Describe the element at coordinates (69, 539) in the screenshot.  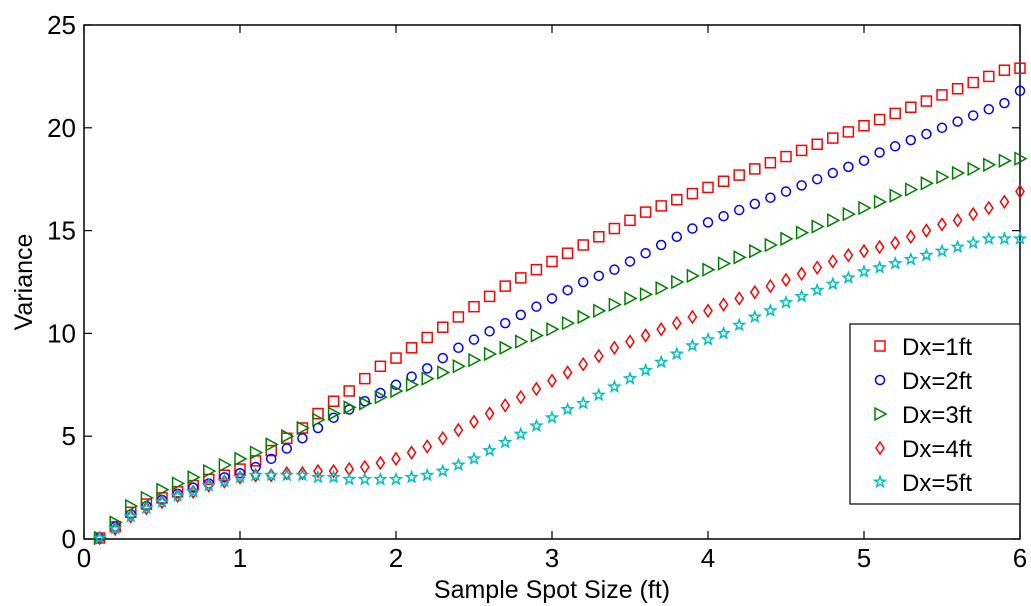
I see `y-tick-label: 0` at that location.